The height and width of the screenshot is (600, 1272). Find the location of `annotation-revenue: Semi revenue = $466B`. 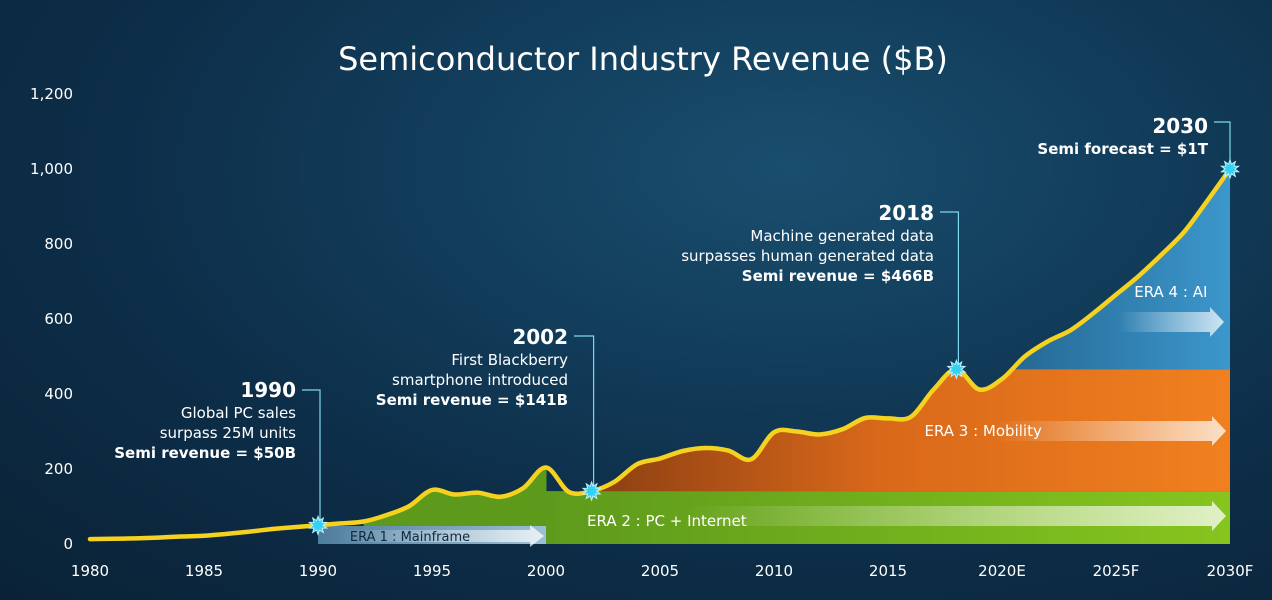

annotation-revenue: Semi revenue = $466B is located at coordinates (838, 276).